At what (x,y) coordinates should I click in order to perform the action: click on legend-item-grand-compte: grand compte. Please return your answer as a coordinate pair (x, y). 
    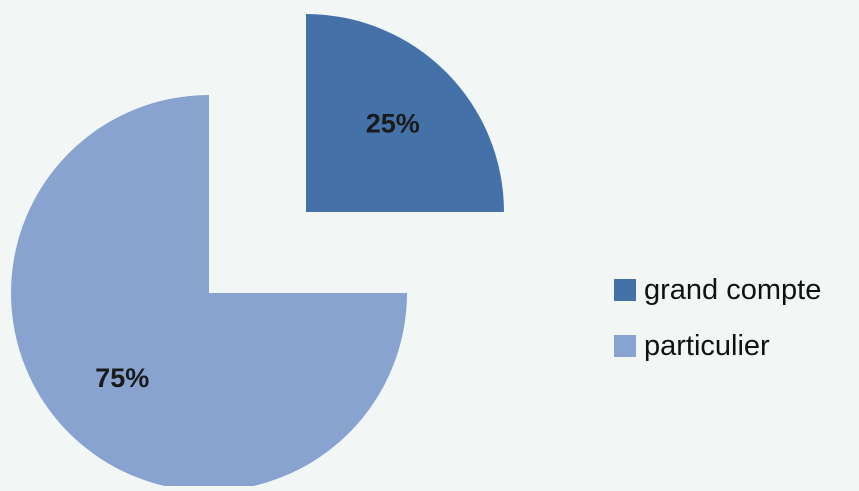
    Looking at the image, I should click on (734, 290).